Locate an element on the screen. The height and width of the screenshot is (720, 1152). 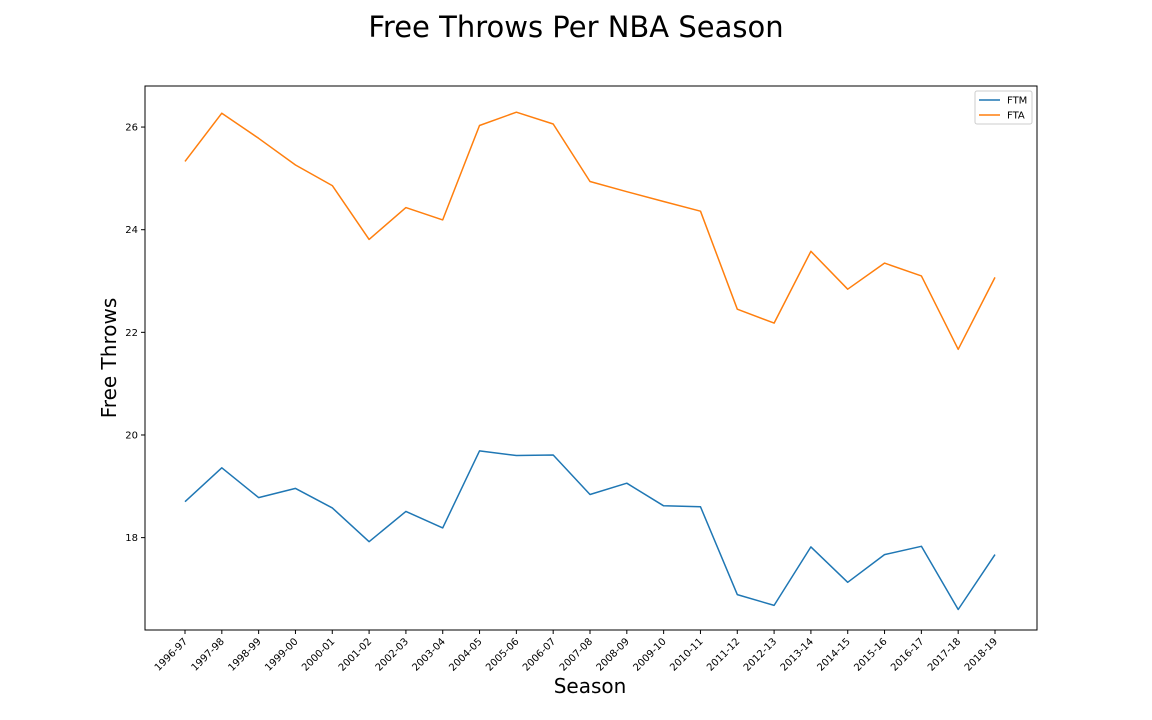
y-tick-label: 22 is located at coordinates (131, 333).